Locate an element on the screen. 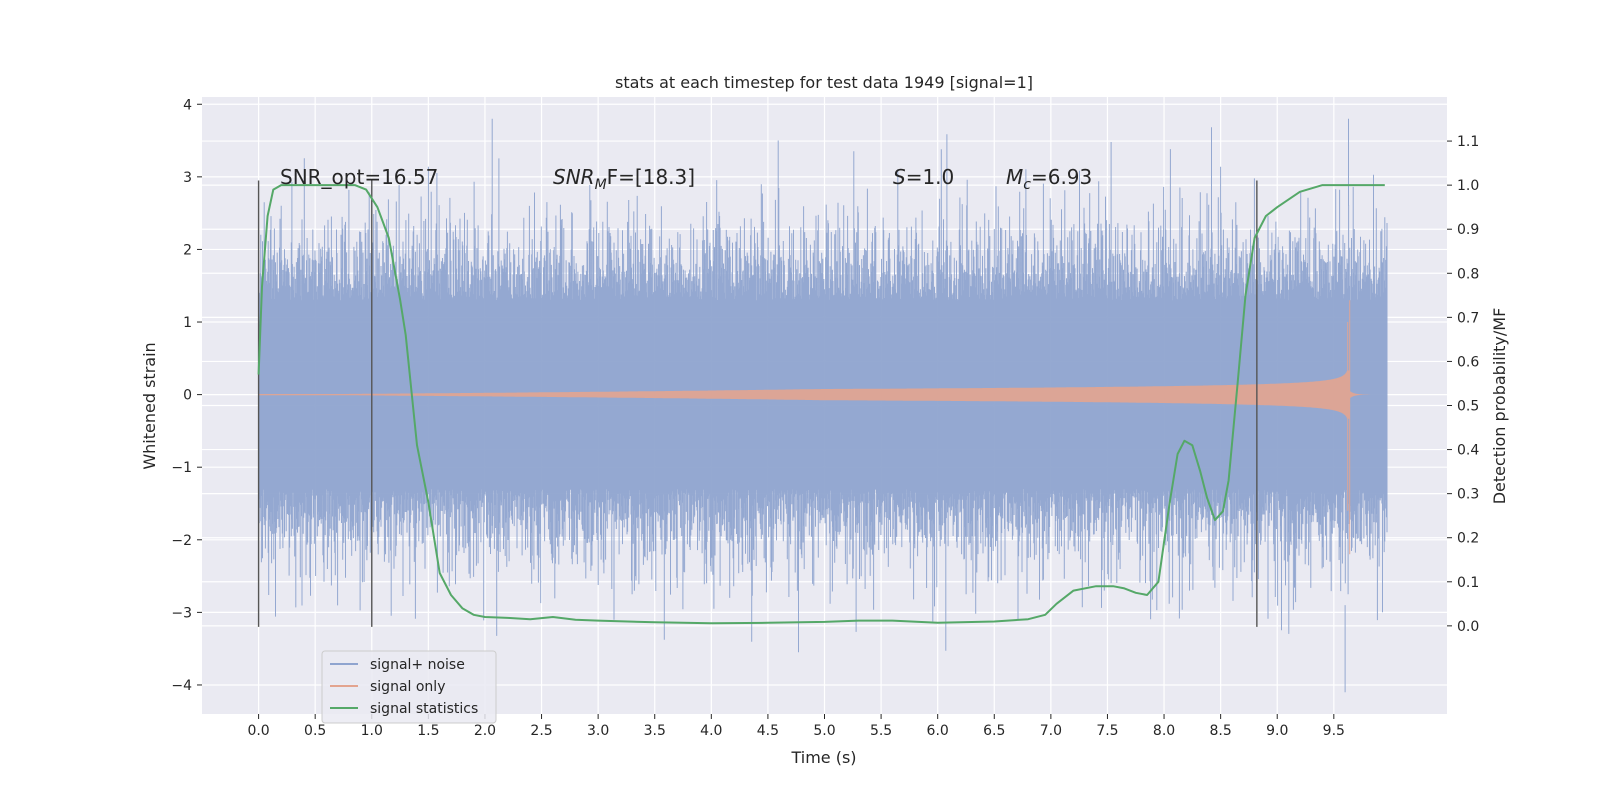  x-tick-label: 7.0 is located at coordinates (1051, 731).